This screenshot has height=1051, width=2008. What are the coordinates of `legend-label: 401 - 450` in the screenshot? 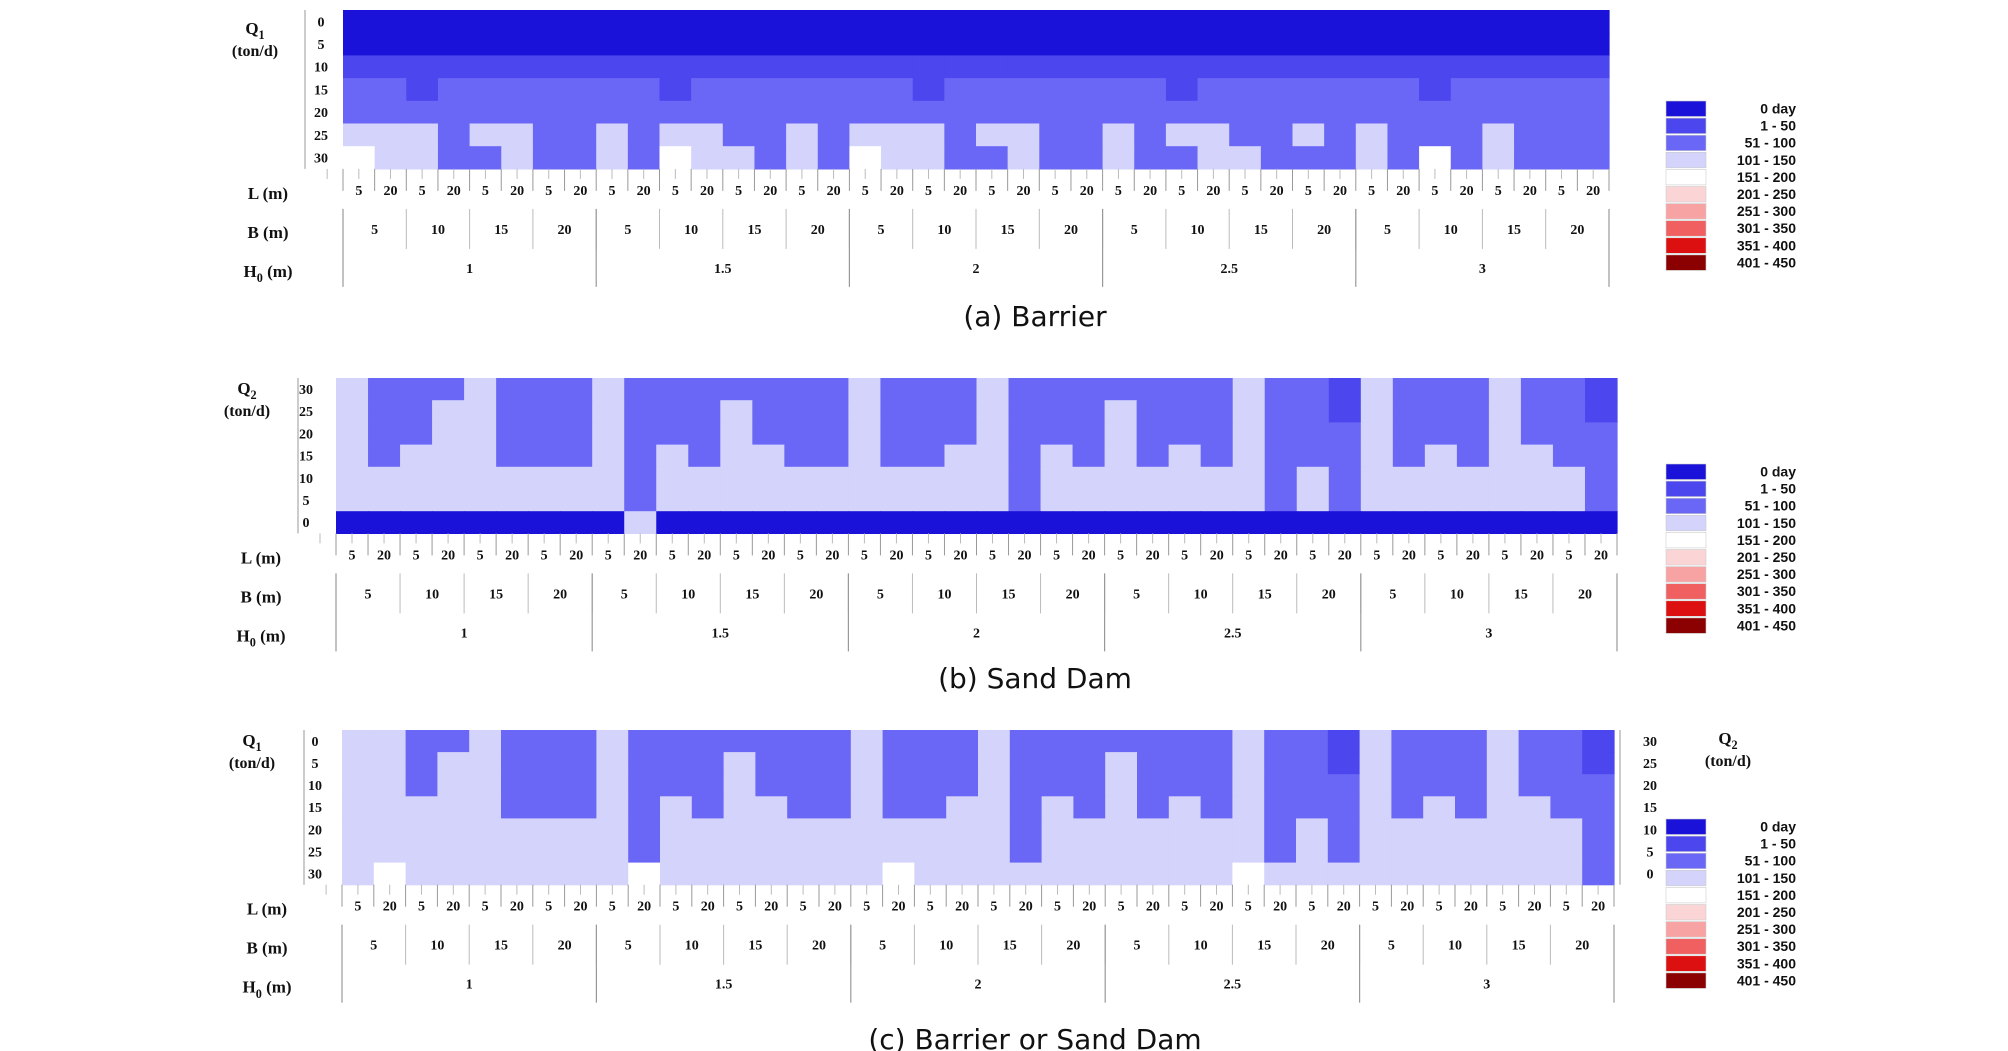 It's located at (1766, 625).